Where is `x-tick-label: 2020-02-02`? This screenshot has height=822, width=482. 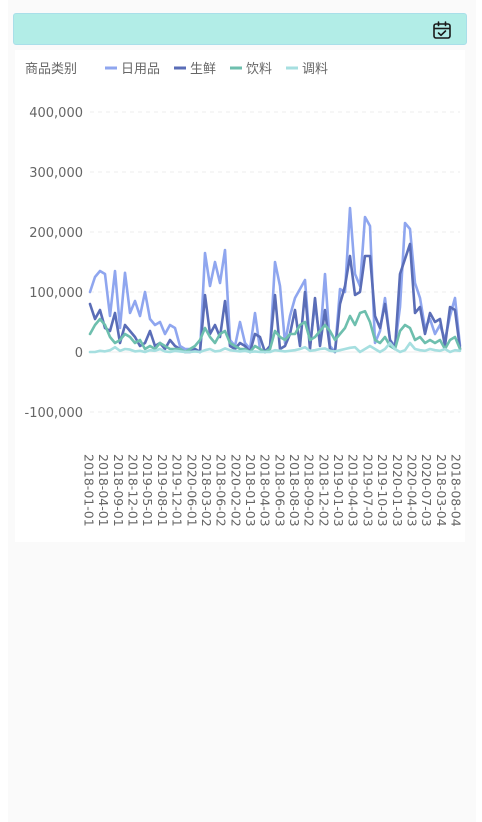 x-tick-label: 2020-02-02 is located at coordinates (235, 490).